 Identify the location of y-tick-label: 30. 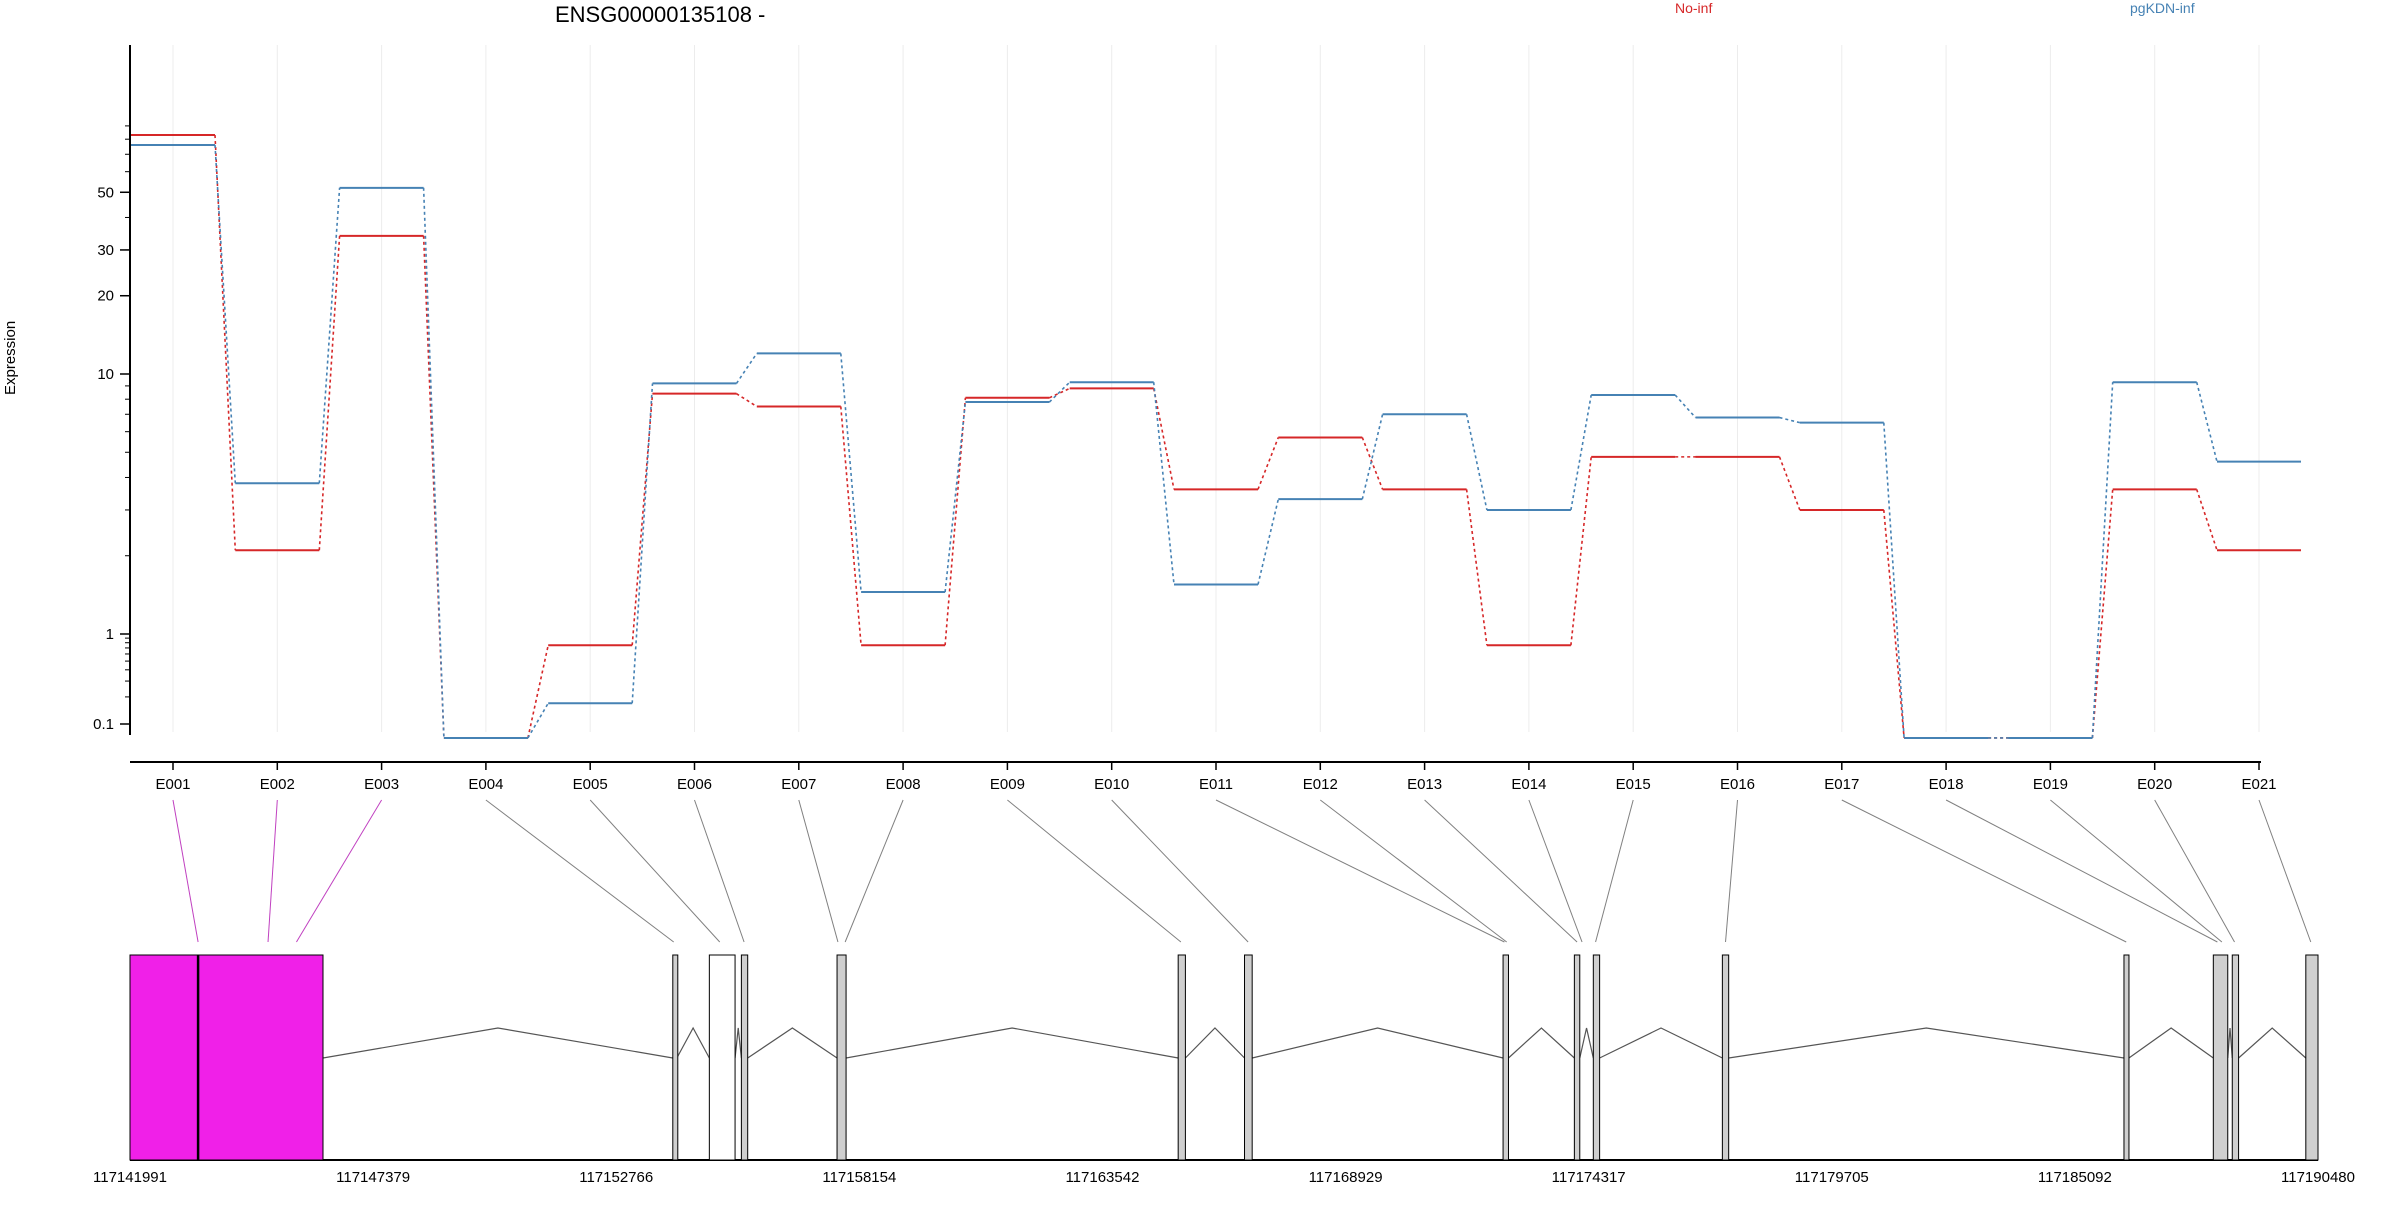
(105, 250).